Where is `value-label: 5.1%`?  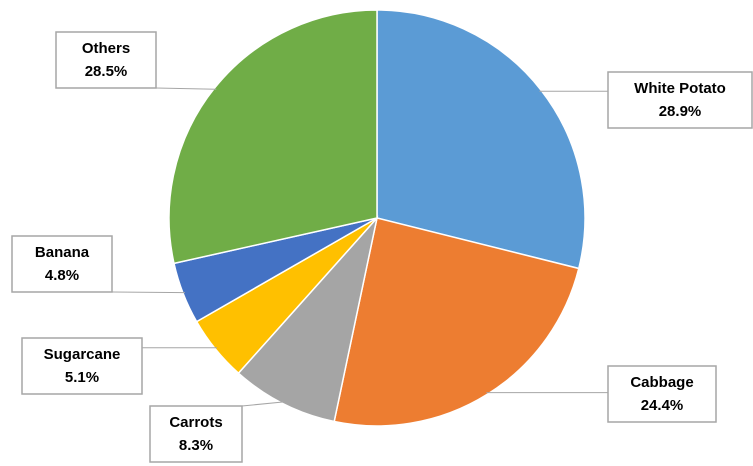 value-label: 5.1% is located at coordinates (82, 377).